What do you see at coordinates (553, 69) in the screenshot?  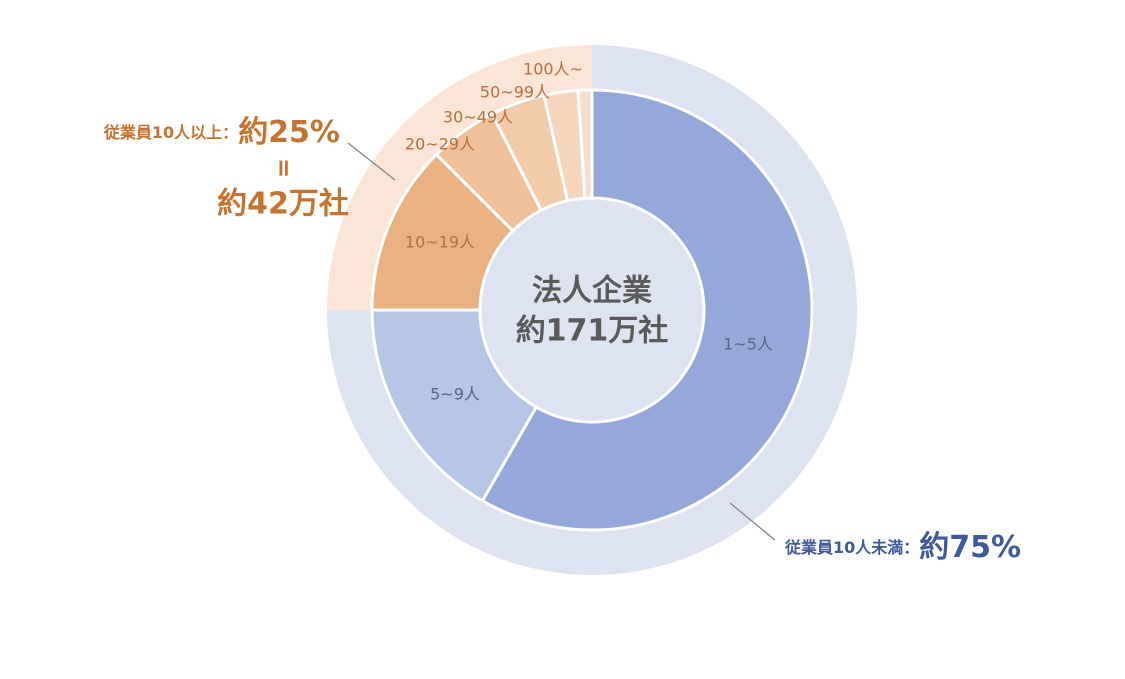 I see `segment-label: 100人~` at bounding box center [553, 69].